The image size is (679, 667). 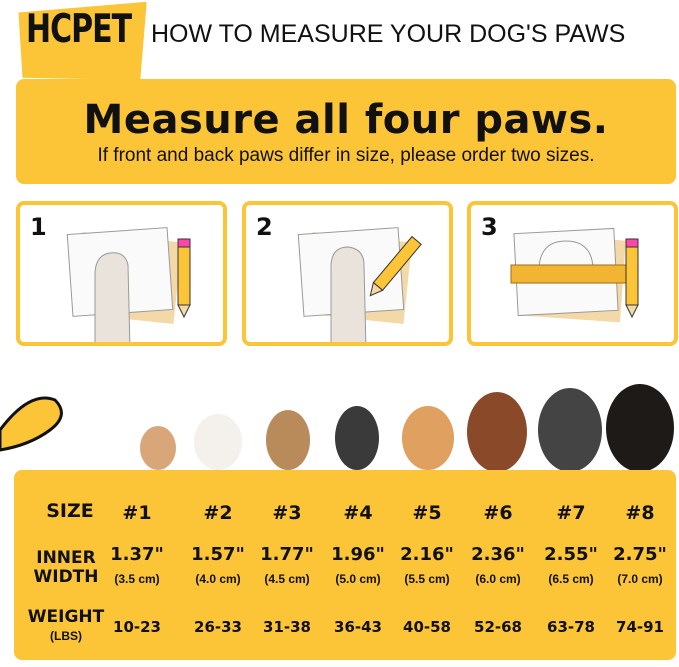 I want to click on brand-logo: HCPET, so click(x=79, y=29).